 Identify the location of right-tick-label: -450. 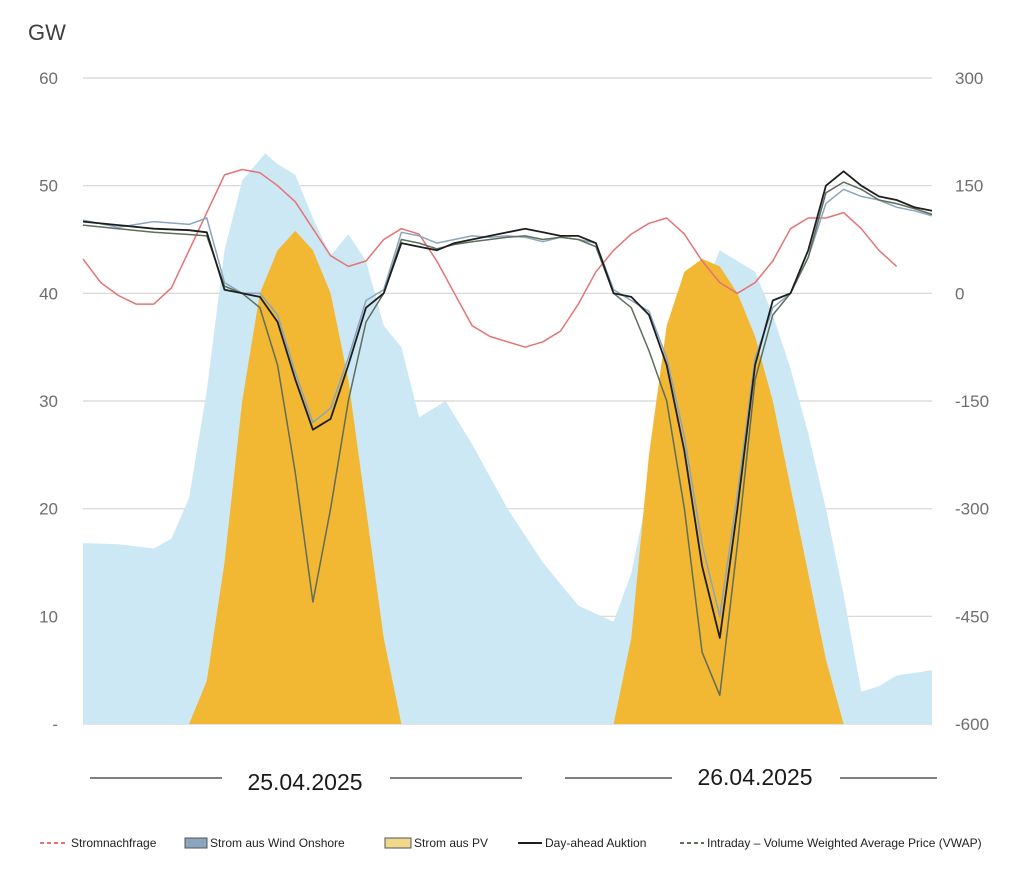
(972, 616).